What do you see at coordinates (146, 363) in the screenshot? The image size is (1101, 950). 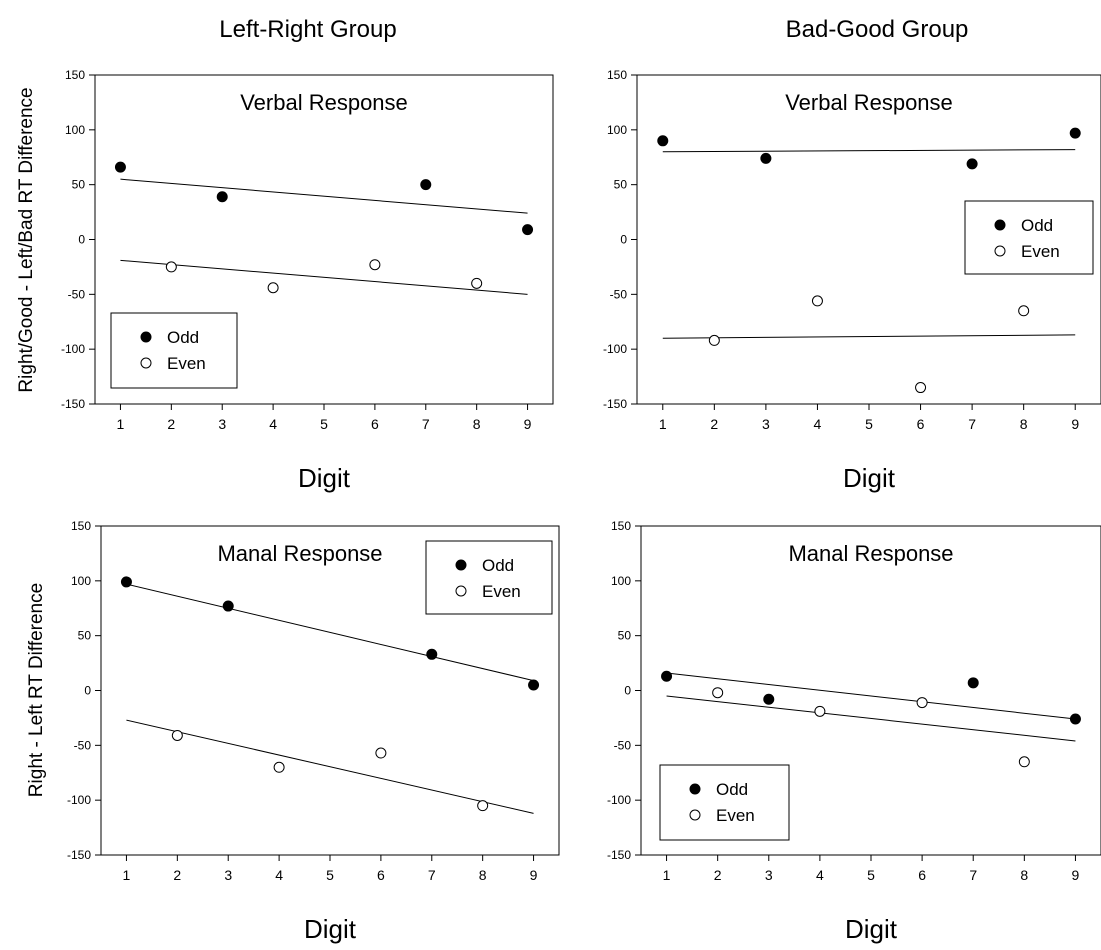 I see `legend-marker-even` at bounding box center [146, 363].